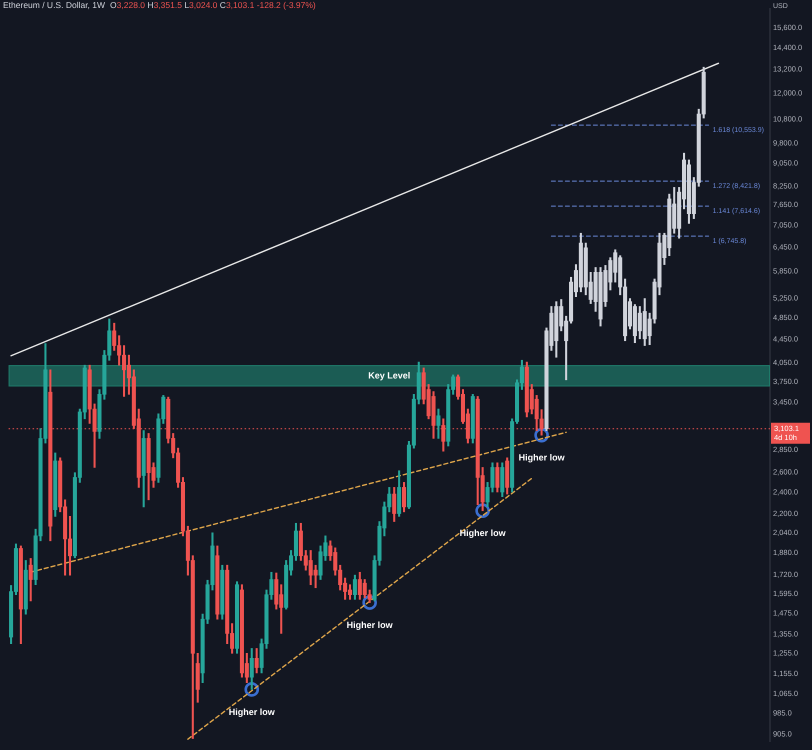  Describe the element at coordinates (389, 375) in the screenshot. I see `band-label: Key Level` at that location.